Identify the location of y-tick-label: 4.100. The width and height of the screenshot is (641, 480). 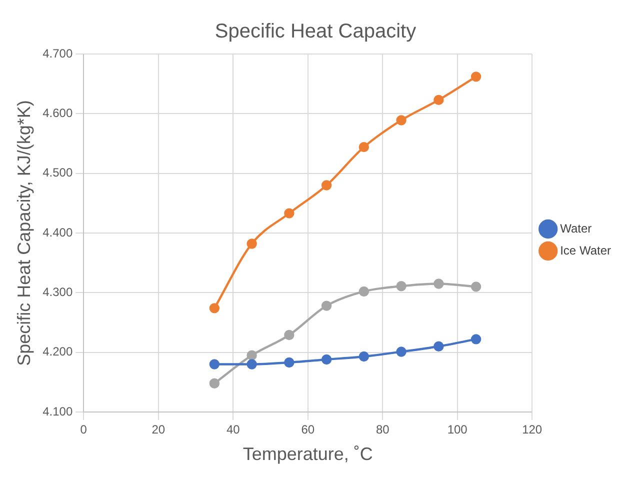
(57, 411).